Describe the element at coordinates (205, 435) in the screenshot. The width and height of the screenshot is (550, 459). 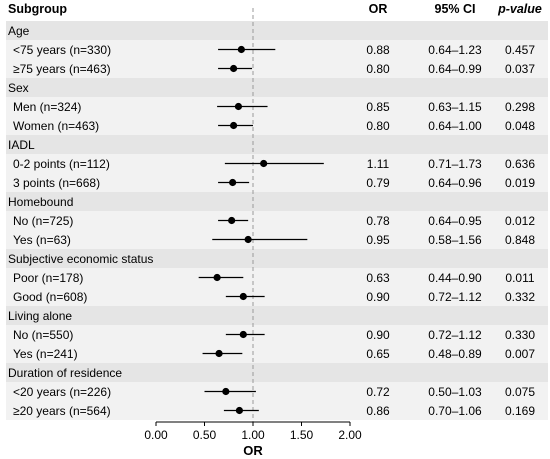
I see `x-tick-label: 0.50` at that location.